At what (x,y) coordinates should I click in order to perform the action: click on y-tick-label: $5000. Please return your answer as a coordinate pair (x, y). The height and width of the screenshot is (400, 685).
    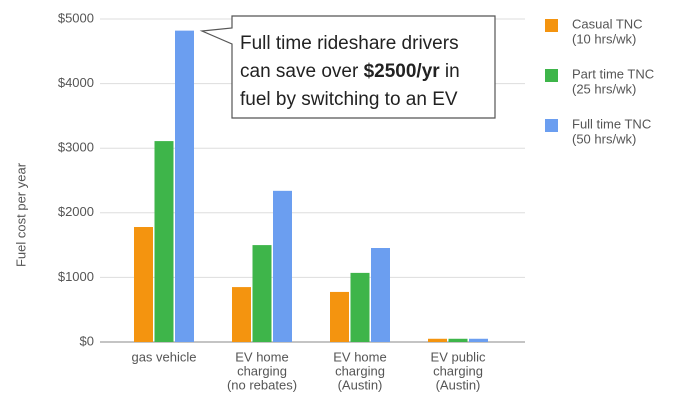
    Looking at the image, I should click on (76, 17).